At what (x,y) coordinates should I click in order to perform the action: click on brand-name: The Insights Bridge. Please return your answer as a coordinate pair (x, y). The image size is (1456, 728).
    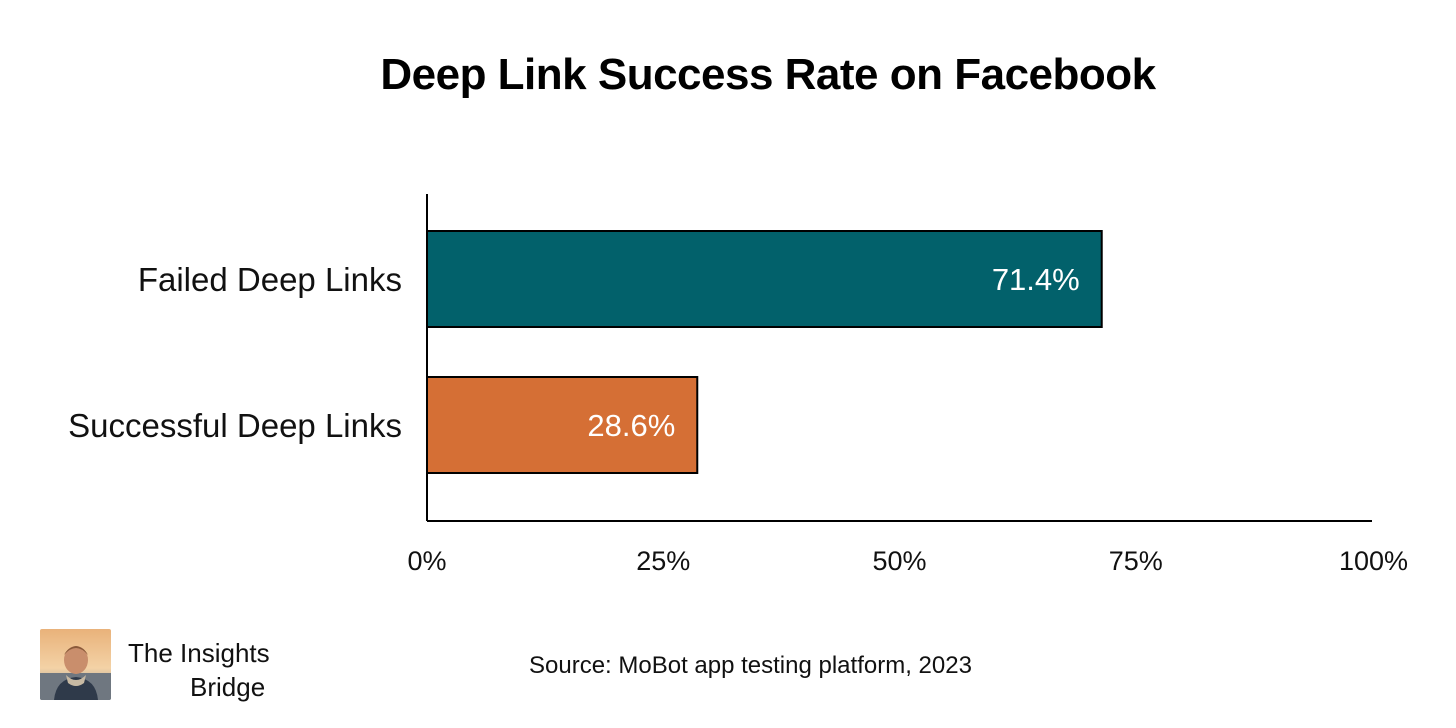
    Looking at the image, I should click on (213, 670).